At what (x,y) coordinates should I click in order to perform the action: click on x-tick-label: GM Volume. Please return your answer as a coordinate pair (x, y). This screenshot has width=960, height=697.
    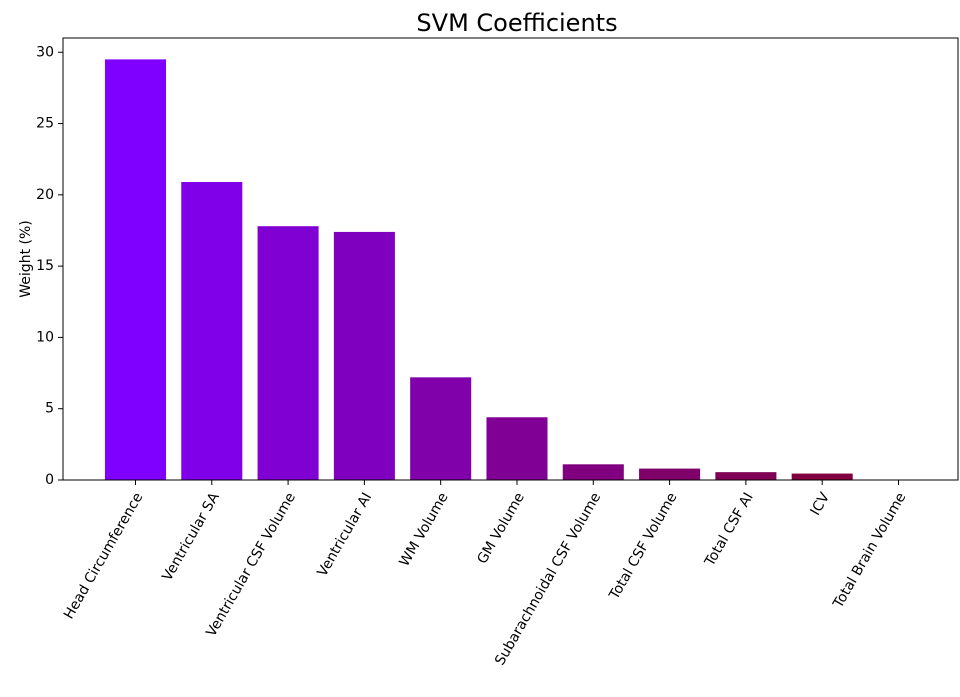
    Looking at the image, I should click on (501, 528).